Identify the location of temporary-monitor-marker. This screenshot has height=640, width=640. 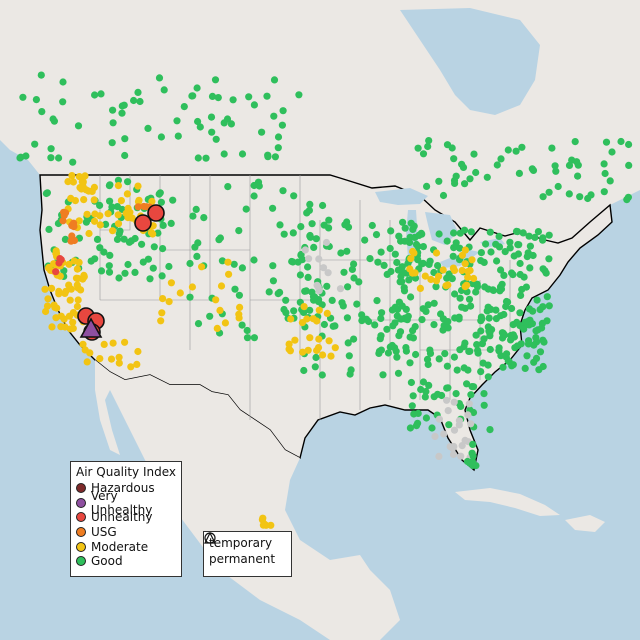
(156, 213).